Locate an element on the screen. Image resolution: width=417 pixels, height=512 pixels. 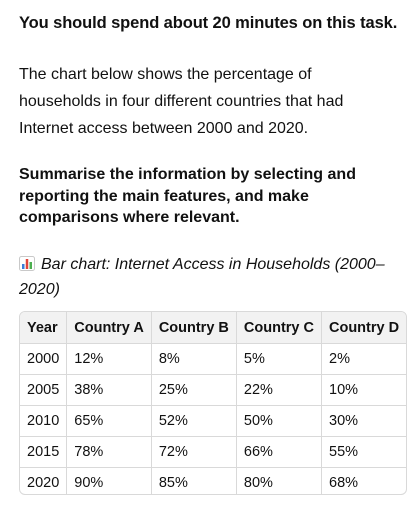
table-row: 2020 90% 85% 80% 68% is located at coordinates (213, 480).